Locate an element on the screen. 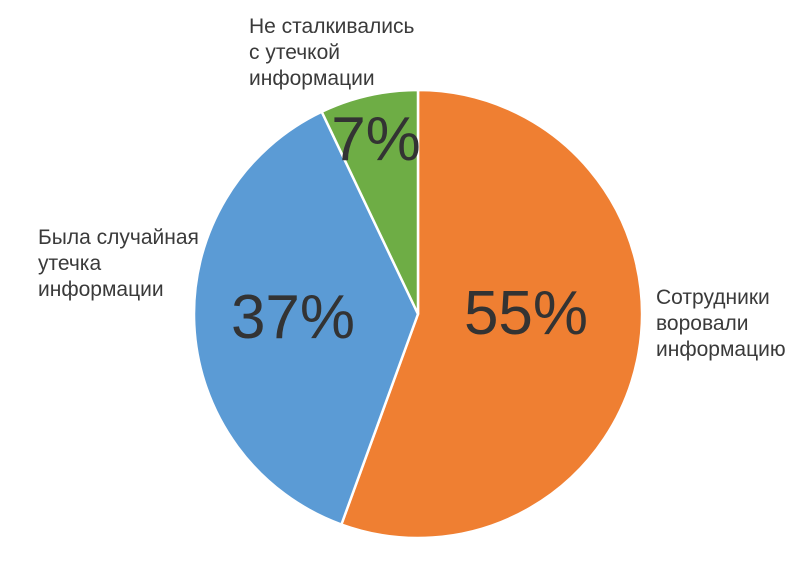  percent-label-2: 37% is located at coordinates (293, 317).